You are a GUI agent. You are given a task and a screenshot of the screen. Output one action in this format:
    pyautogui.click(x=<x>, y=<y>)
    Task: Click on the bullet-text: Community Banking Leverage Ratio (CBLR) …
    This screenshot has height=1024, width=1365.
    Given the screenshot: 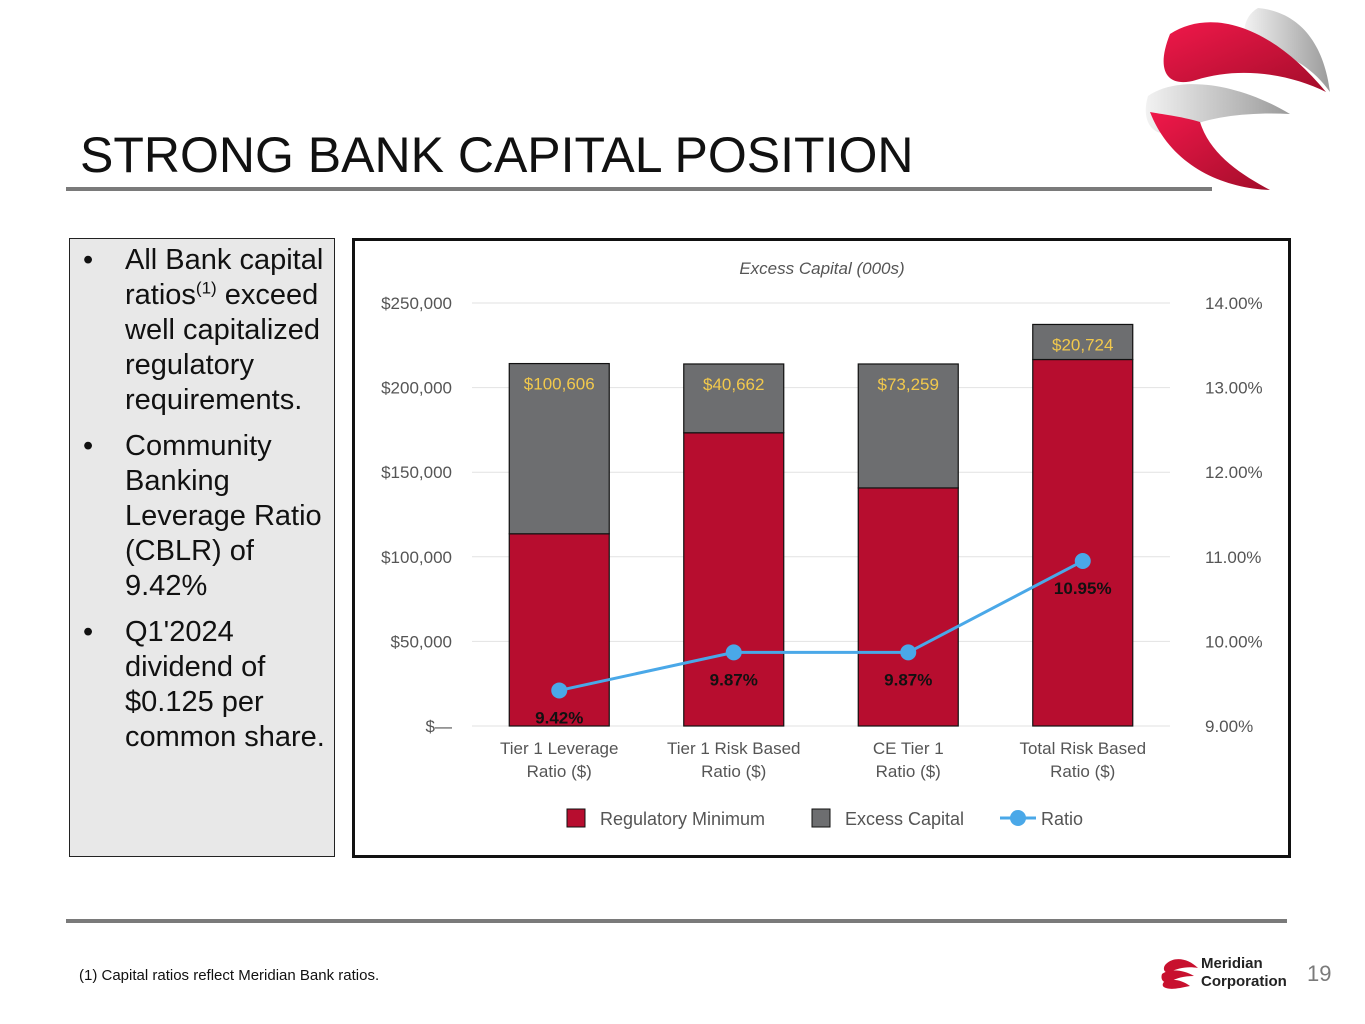 What is the action you would take?
    pyautogui.click(x=223, y=516)
    